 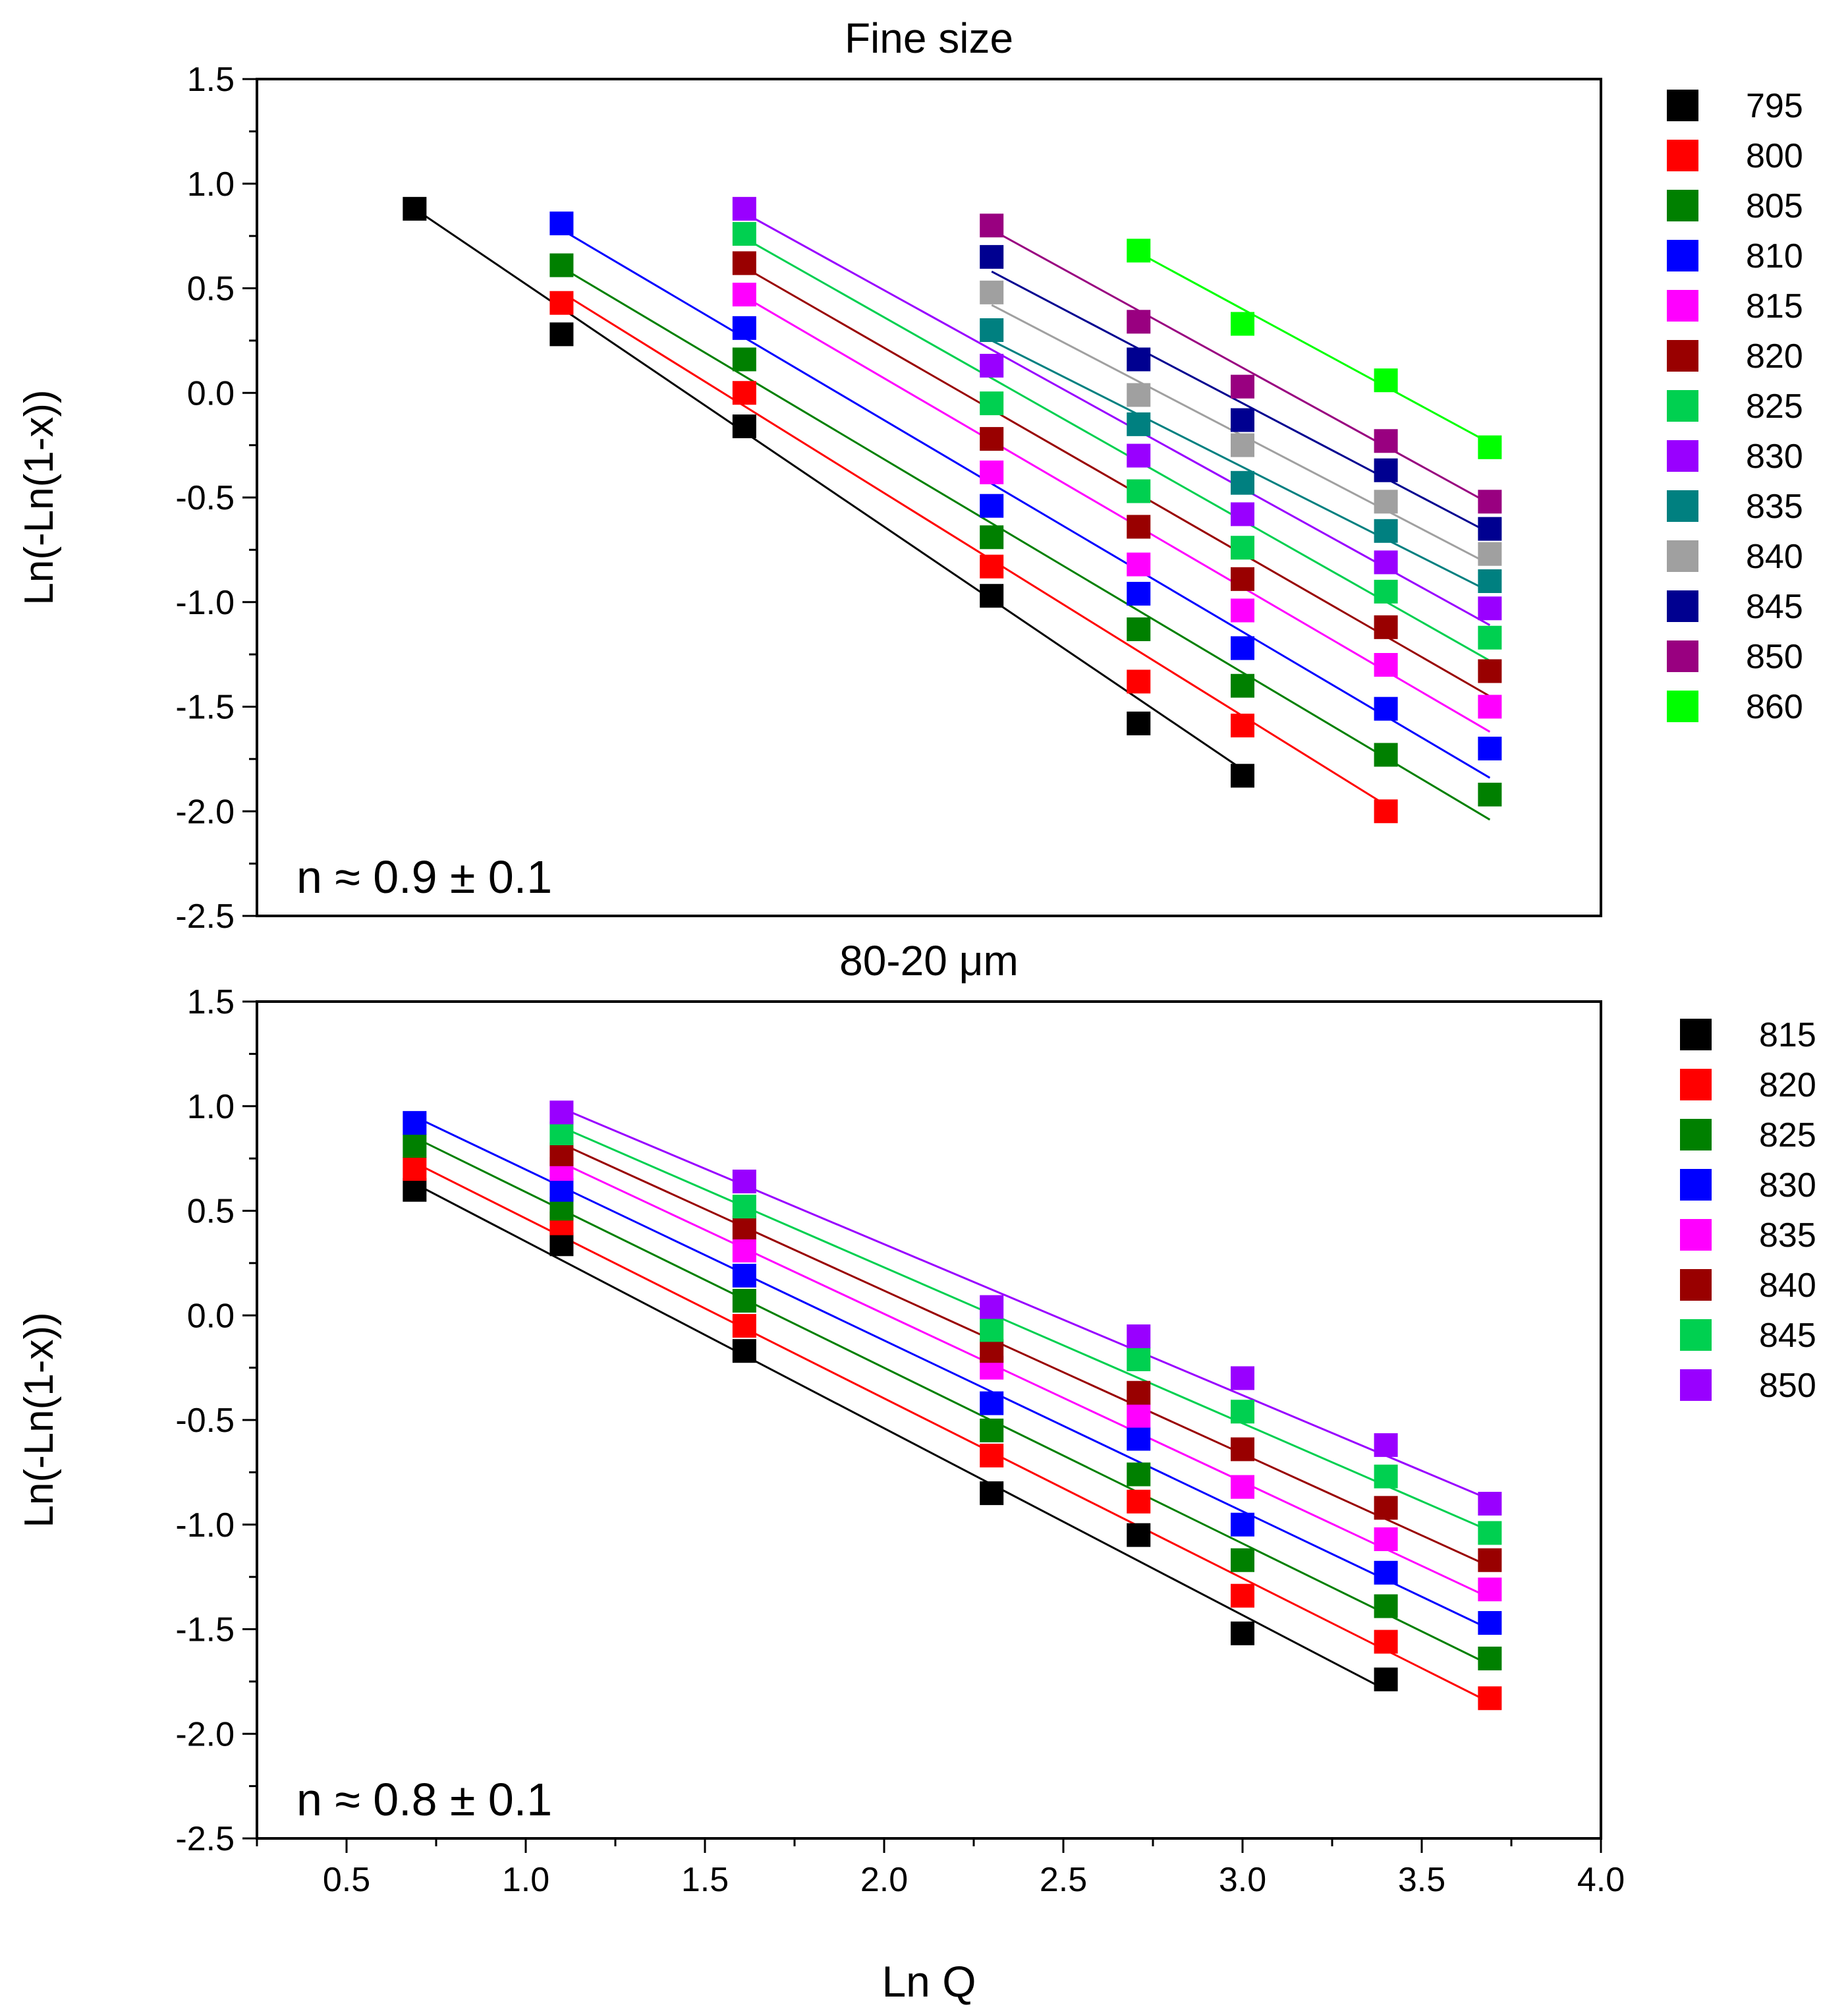 What do you see at coordinates (1774, 256) in the screenshot?
I see `legend-label-810: 810` at bounding box center [1774, 256].